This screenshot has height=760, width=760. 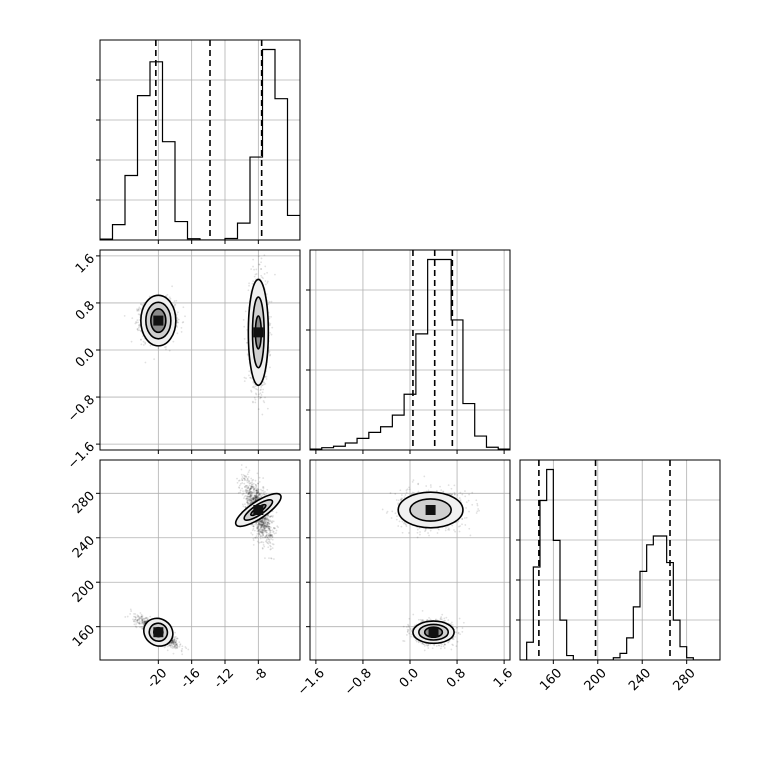 I want to click on hist_z-xtick-label: 160, so click(x=551, y=680).